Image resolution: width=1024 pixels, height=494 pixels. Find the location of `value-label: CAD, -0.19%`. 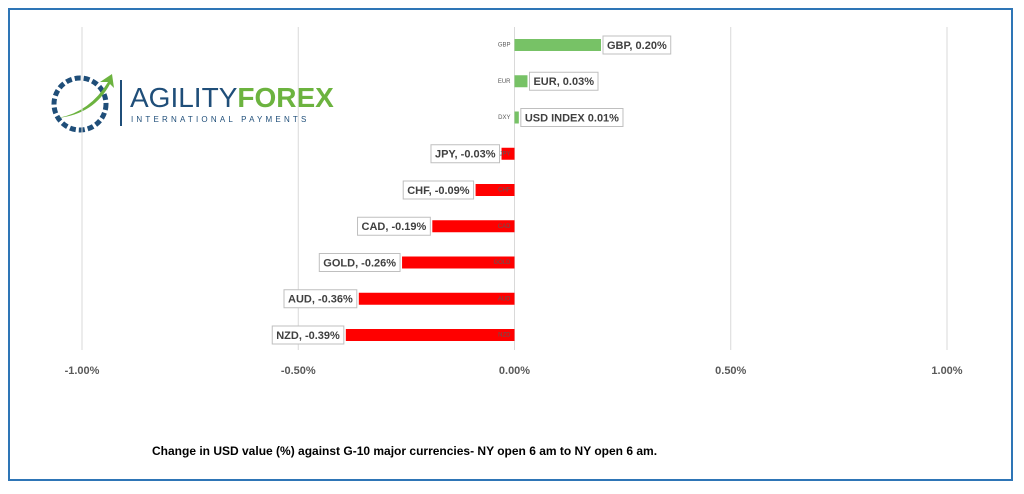

value-label: CAD, -0.19% is located at coordinates (394, 227).